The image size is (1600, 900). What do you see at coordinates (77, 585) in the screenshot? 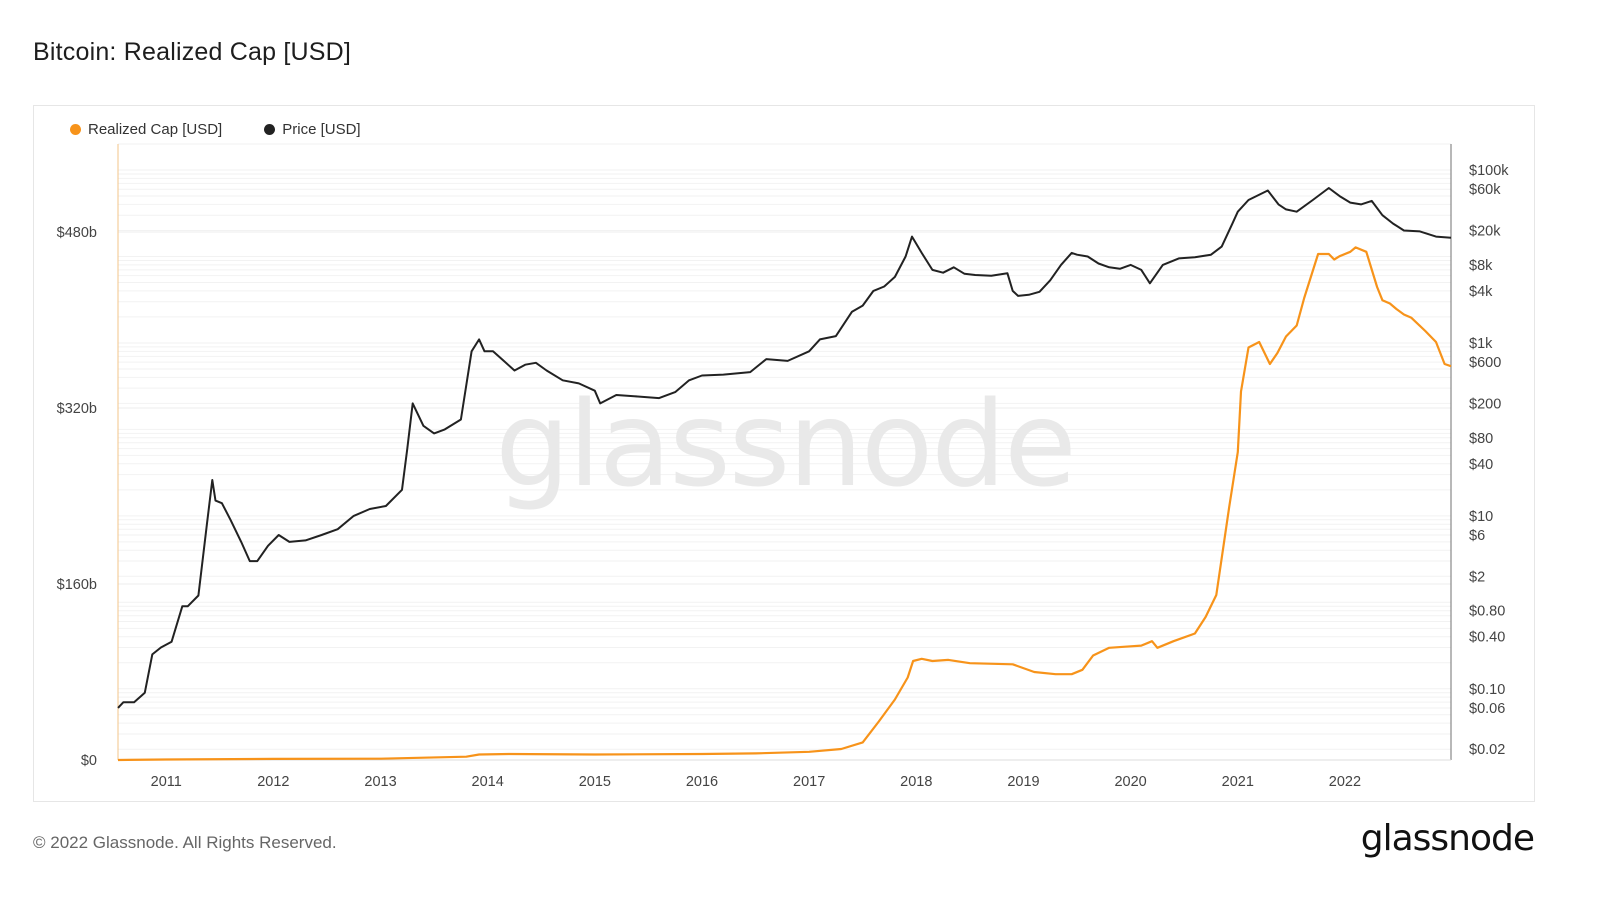
I see `left-axis-tick-label: $160b` at bounding box center [77, 585].